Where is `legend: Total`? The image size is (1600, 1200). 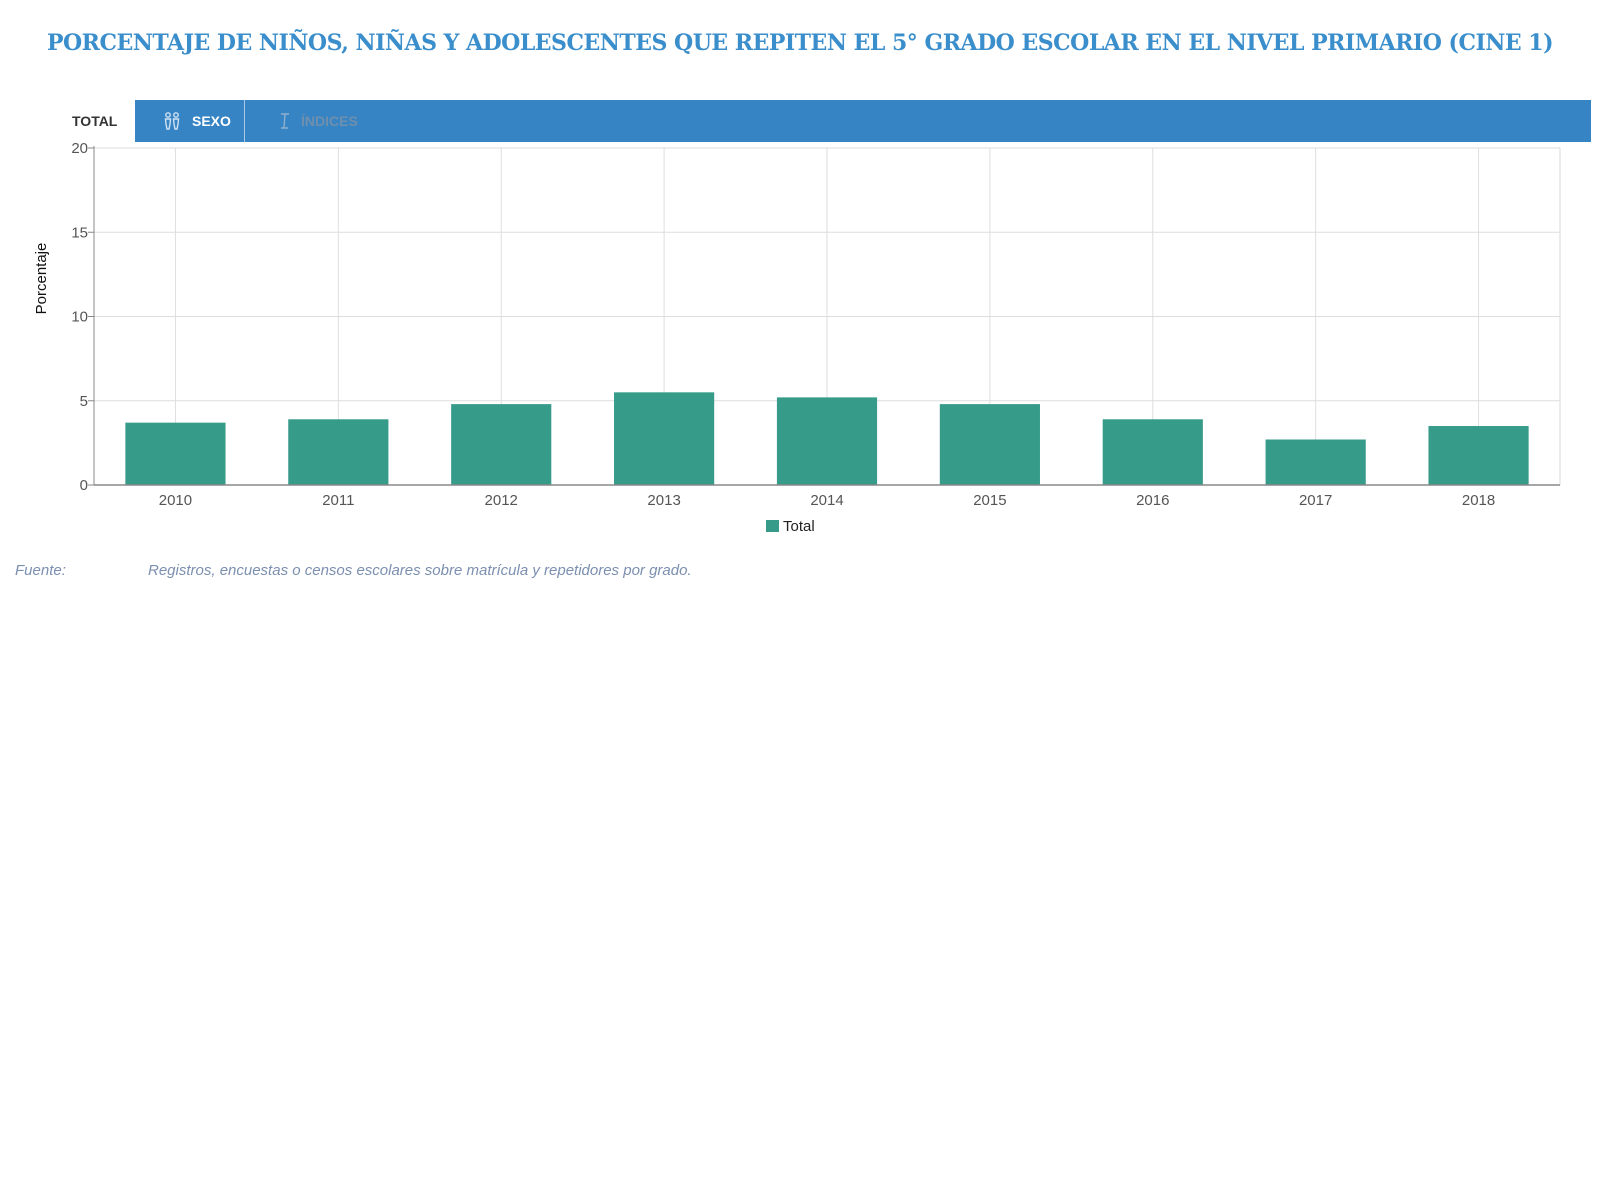 legend: Total is located at coordinates (790, 526).